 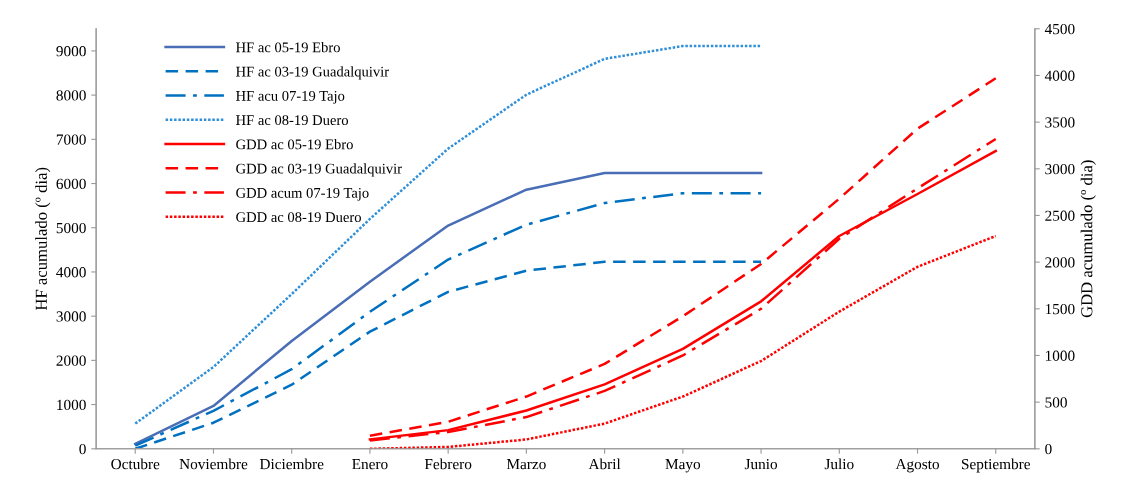 I want to click on legend-label: HF acu 07-19 Tajo, so click(x=290, y=97).